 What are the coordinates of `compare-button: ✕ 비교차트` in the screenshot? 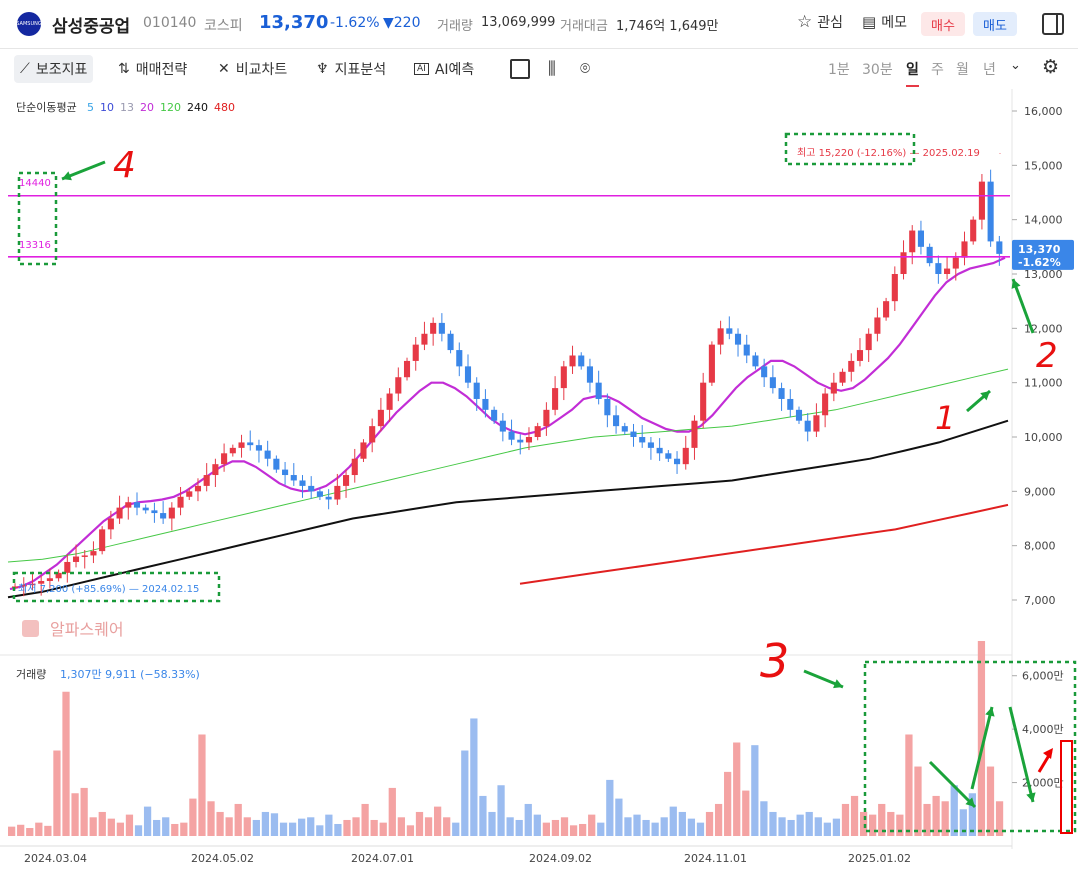 It's located at (253, 69).